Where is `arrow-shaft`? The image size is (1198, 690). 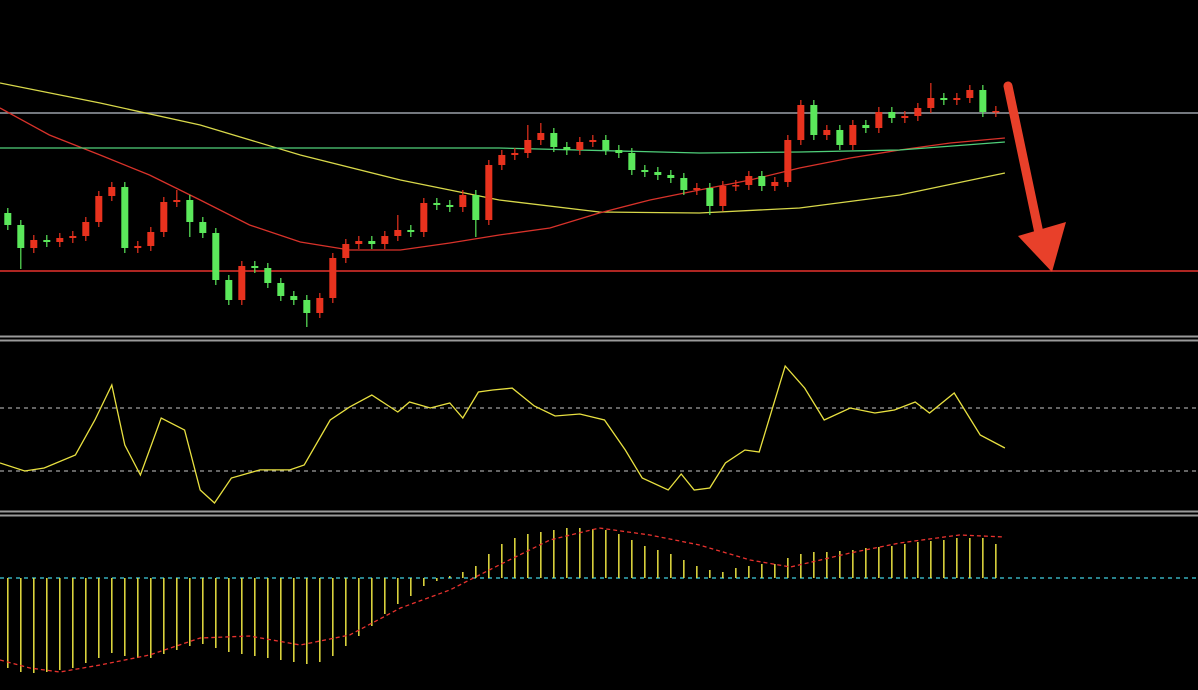 arrow-shaft is located at coordinates (1024, 162).